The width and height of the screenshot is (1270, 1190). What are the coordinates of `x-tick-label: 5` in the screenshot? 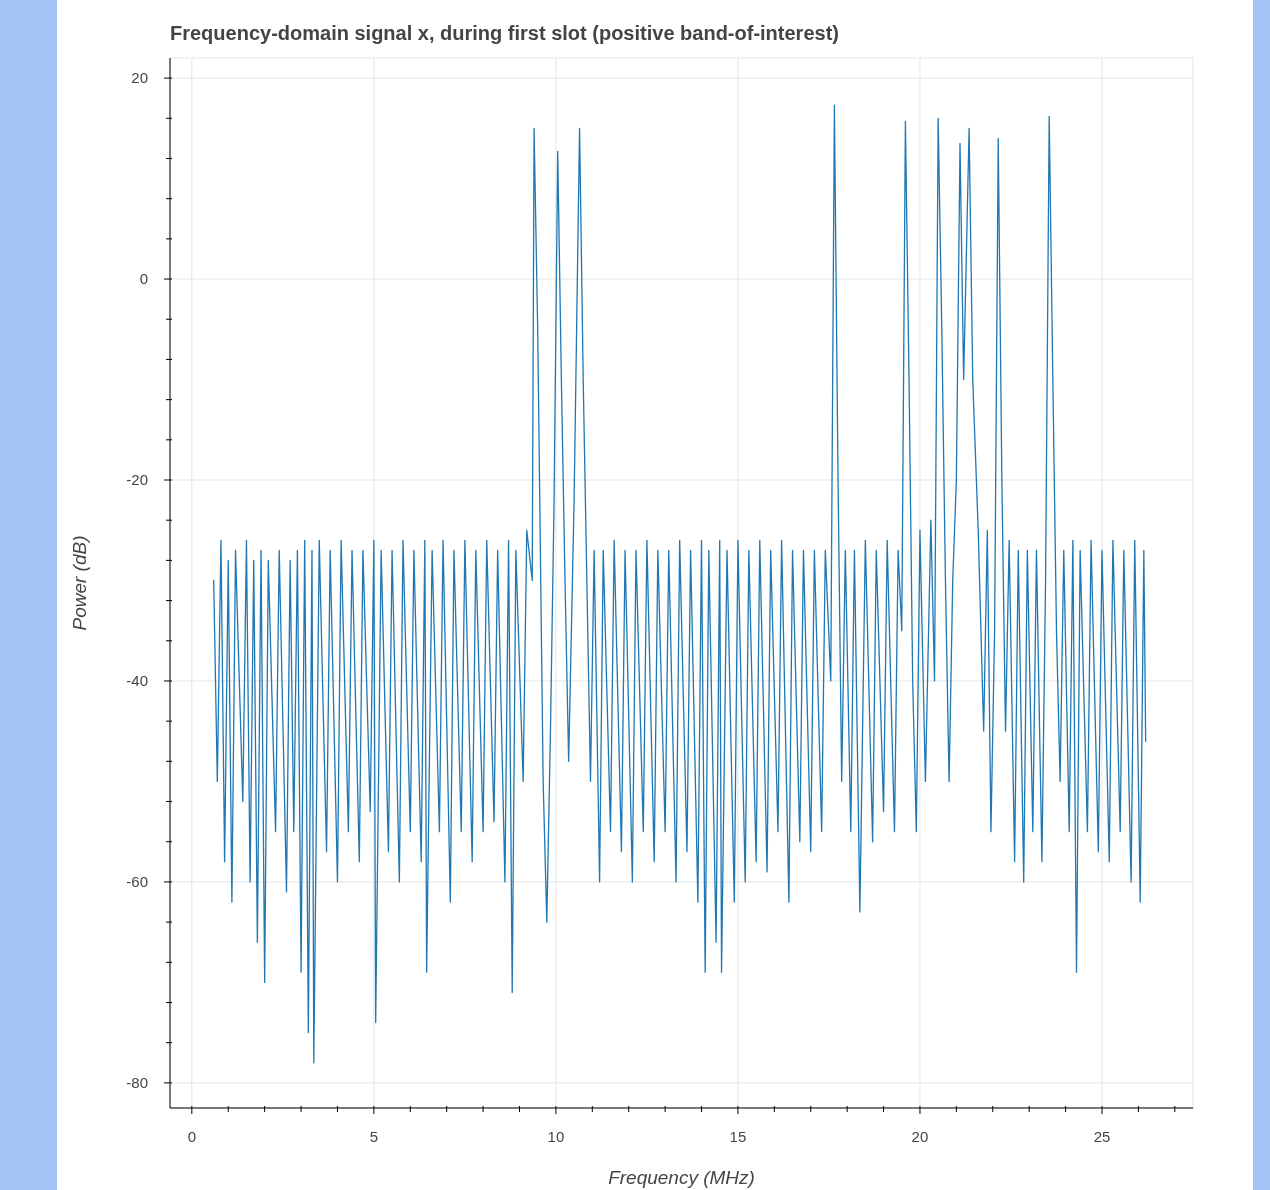 It's located at (374, 1136).